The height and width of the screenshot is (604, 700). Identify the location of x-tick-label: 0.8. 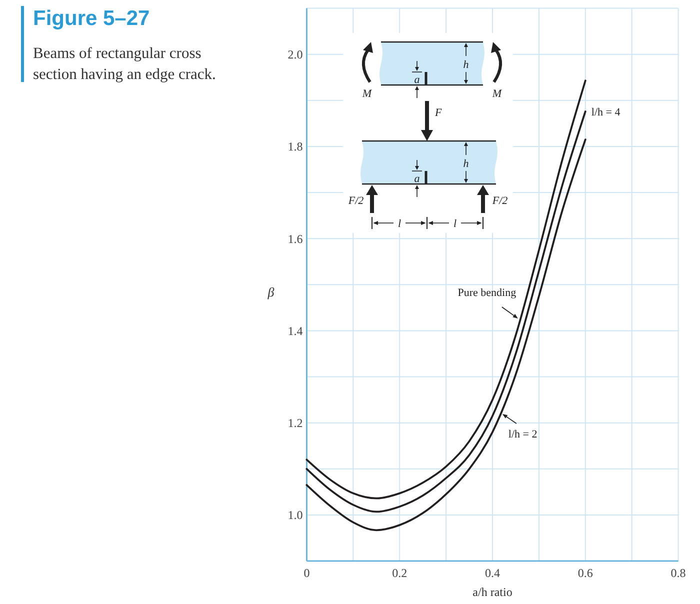
(678, 573).